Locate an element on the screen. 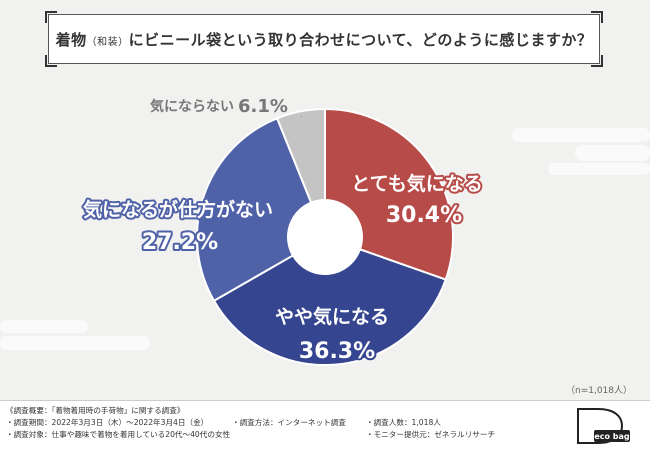 Image resolution: width=650 pixels, height=451 pixels. survey-overview: 《調査概要：「着物着用時の手荷物」に関する調査》 is located at coordinates (95, 410).